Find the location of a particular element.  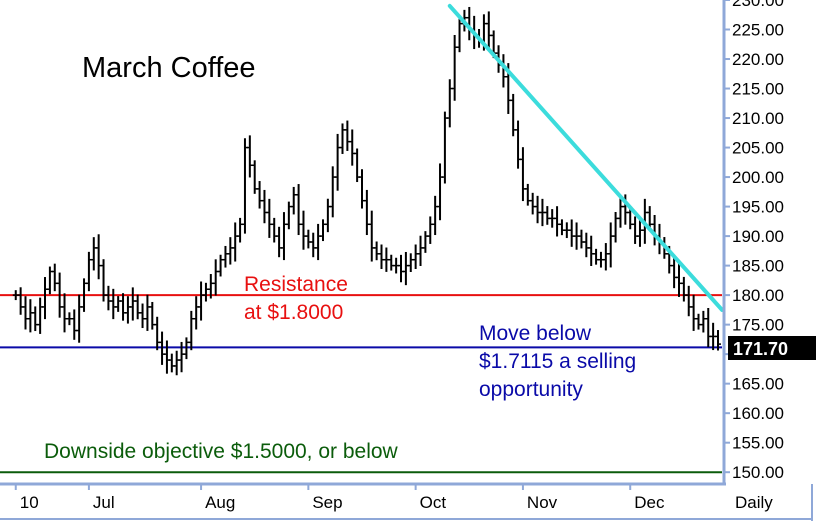

x-tick-label: 10 is located at coordinates (29, 502).